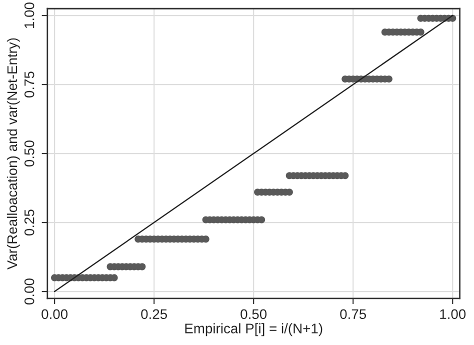  What do you see at coordinates (154, 314) in the screenshot?
I see `x-tick-label: 0.25` at bounding box center [154, 314].